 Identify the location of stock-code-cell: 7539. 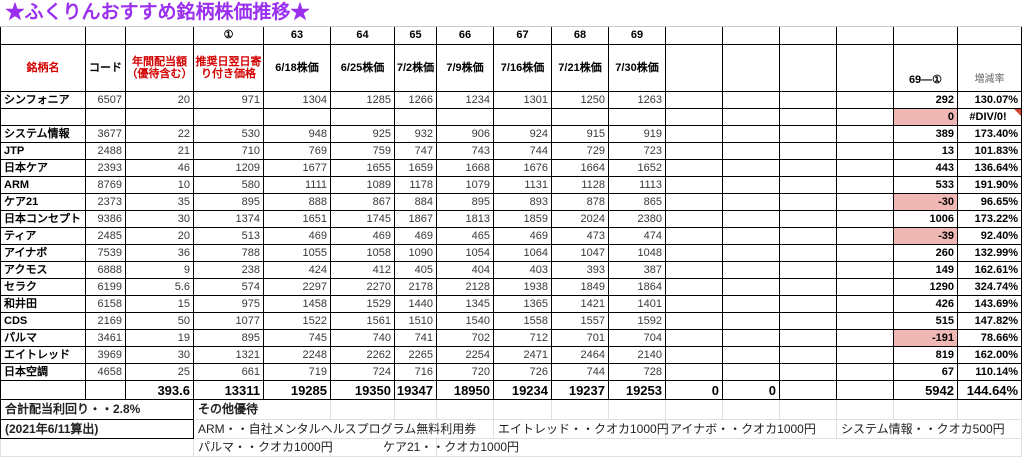
(105, 253).